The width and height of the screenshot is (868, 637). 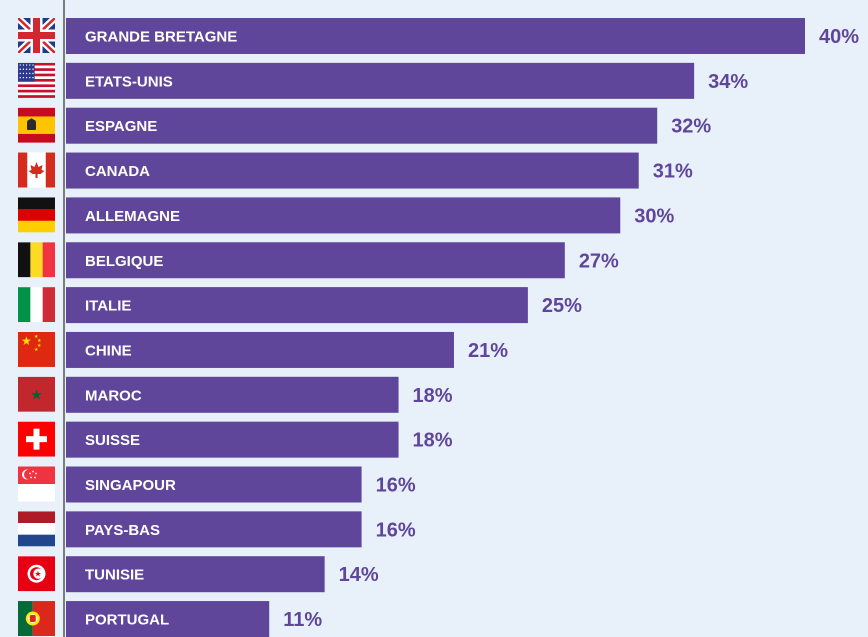 What do you see at coordinates (36, 327) in the screenshot?
I see `flag-column: ★ ★★★★★★` at bounding box center [36, 327].